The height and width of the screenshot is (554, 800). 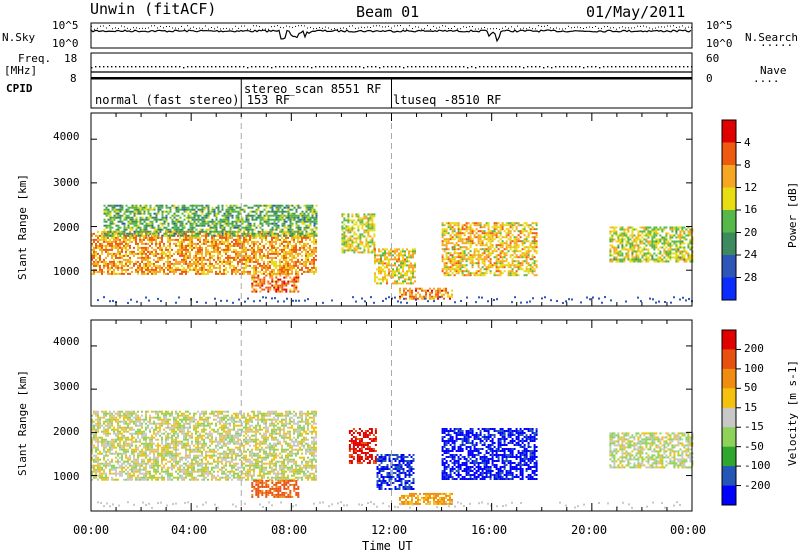 I want to click on power-heatmap, so click(x=392, y=254).